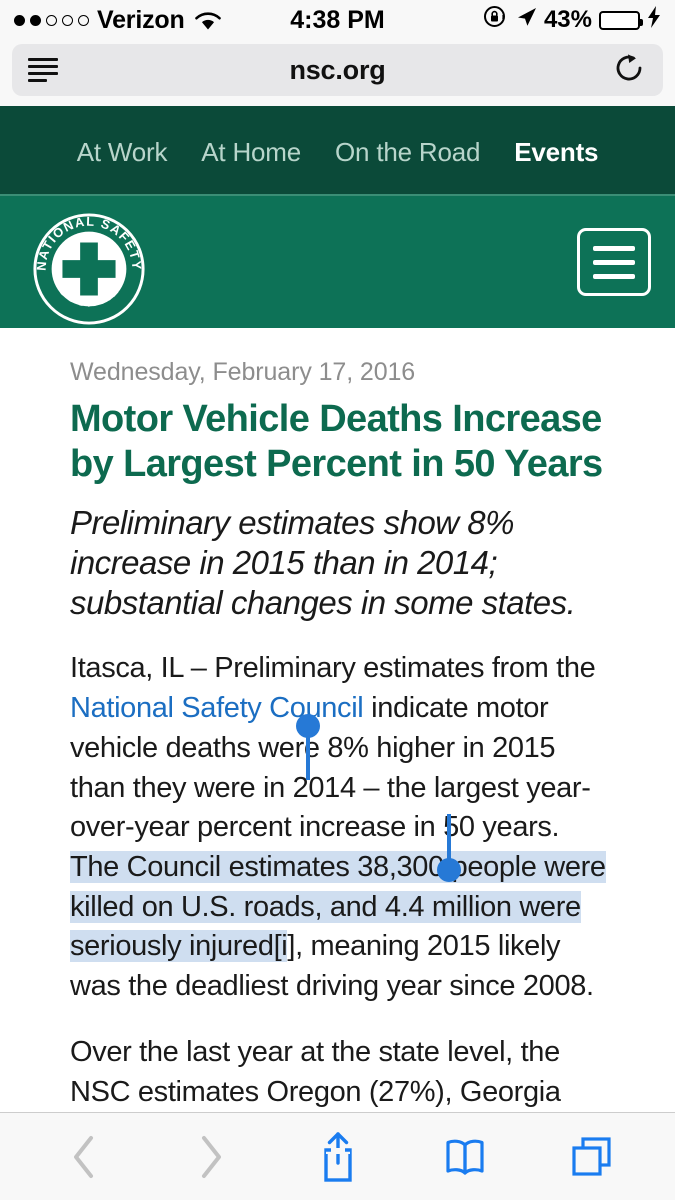  Describe the element at coordinates (556, 151) in the screenshot. I see `nav-item-events: Events` at that location.